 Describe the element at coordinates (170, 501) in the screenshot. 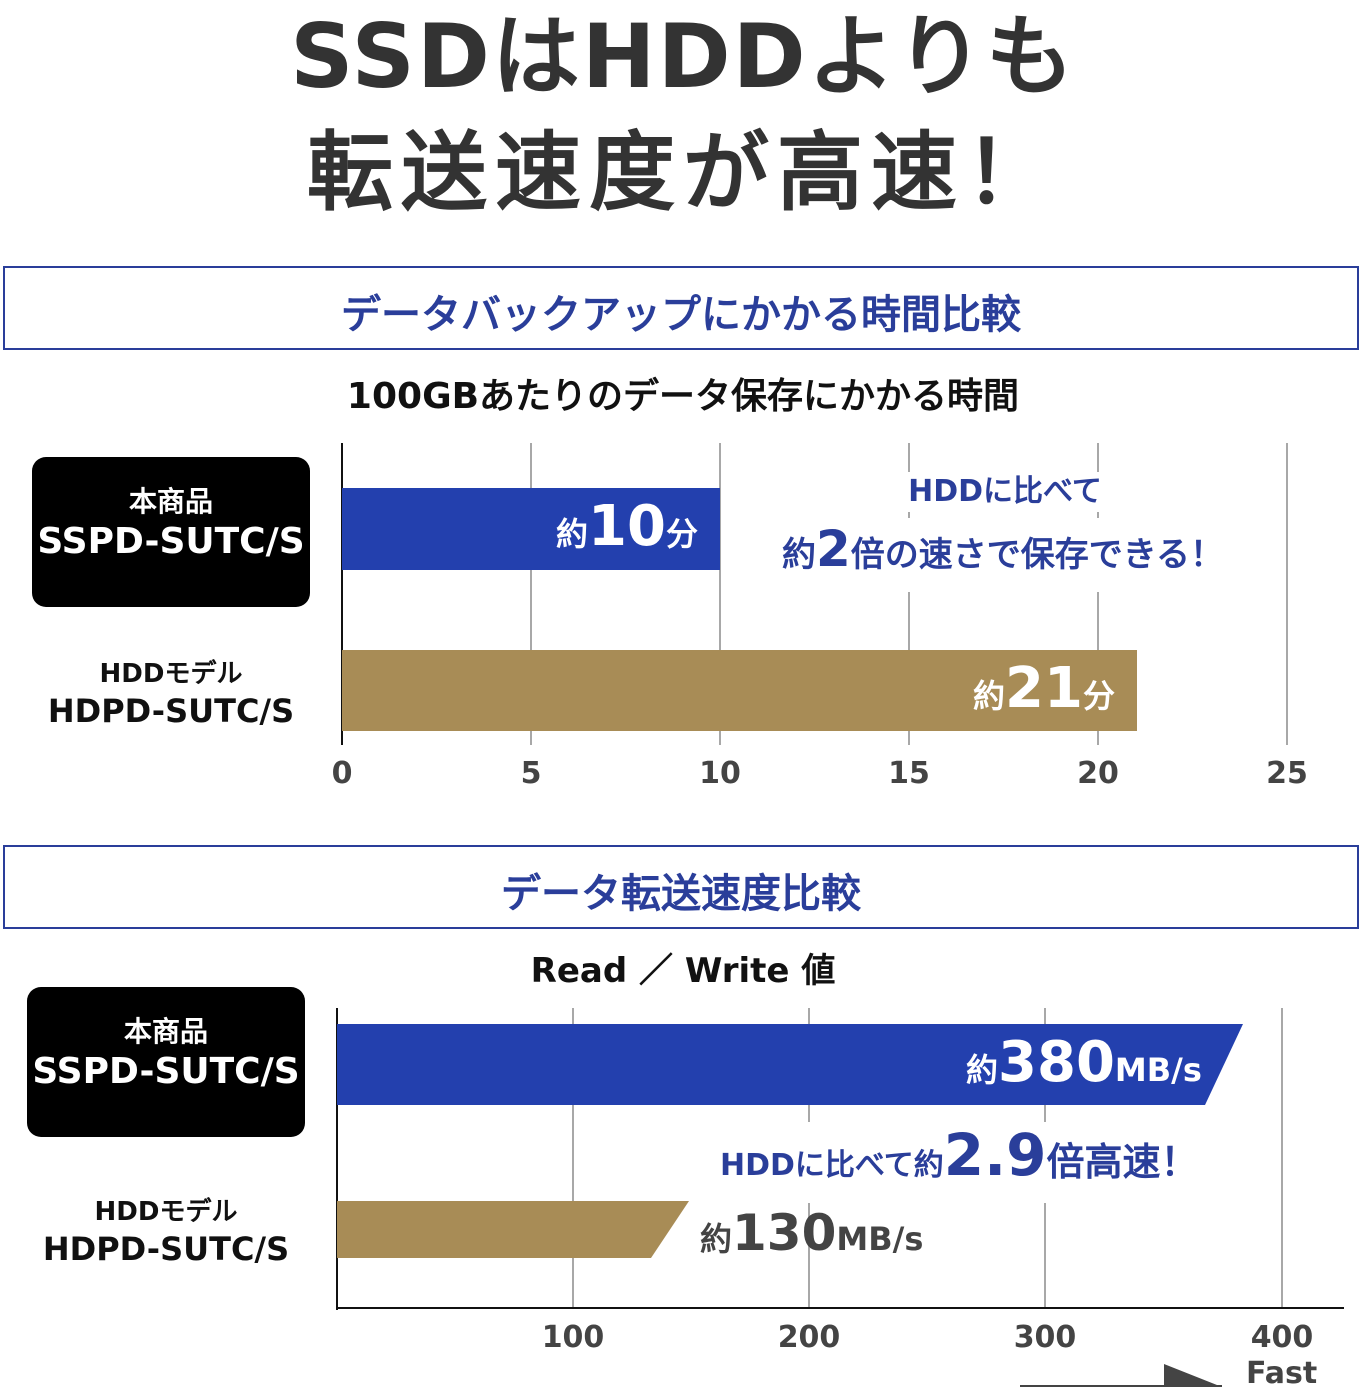

I see `product-label-line1: 本商品` at that location.